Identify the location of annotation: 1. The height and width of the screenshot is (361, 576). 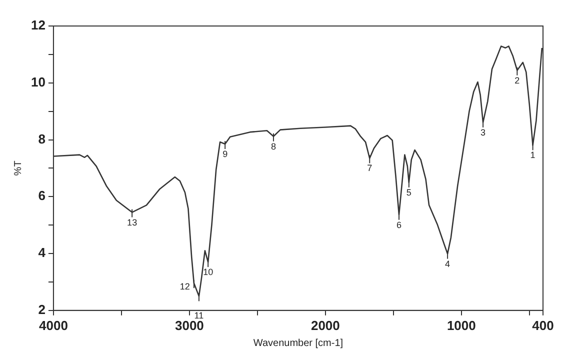
(533, 155).